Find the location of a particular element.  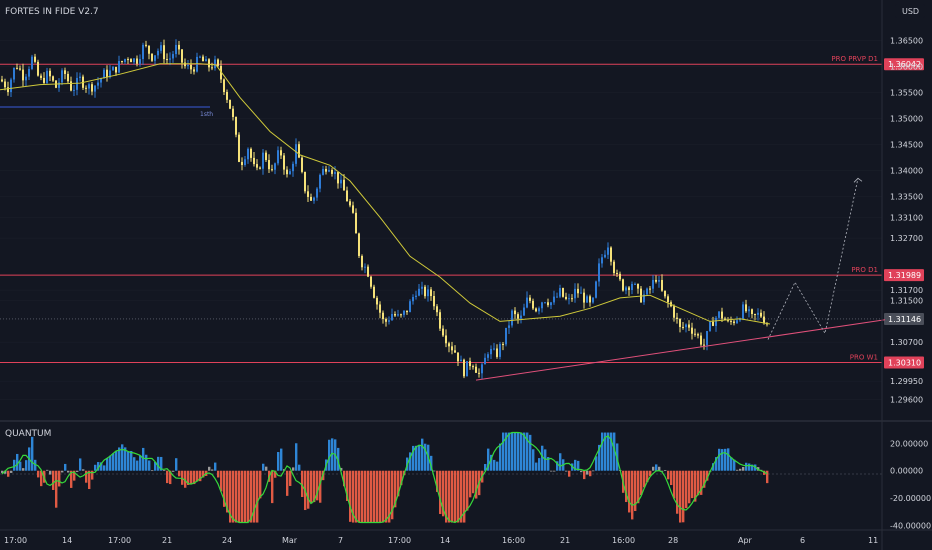

time-tick-label: 7 is located at coordinates (340, 540).